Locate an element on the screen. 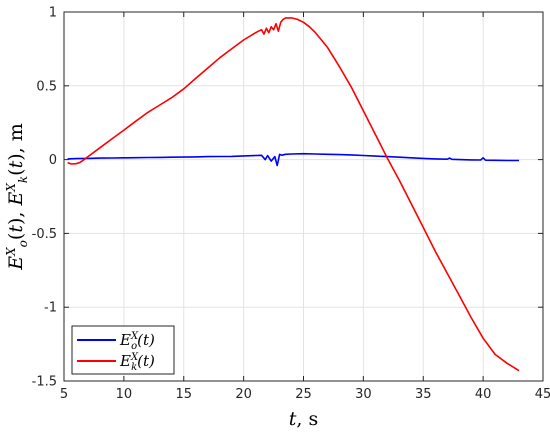 This screenshot has height=438, width=550. y-tick-label: 0 is located at coordinates (53, 160).